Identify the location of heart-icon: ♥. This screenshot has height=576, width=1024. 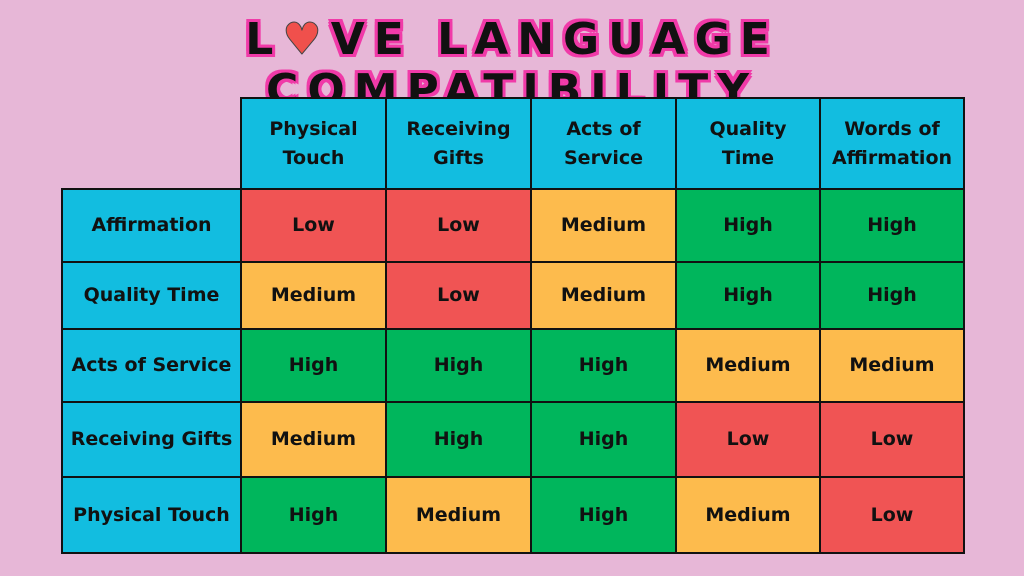
(306, 40).